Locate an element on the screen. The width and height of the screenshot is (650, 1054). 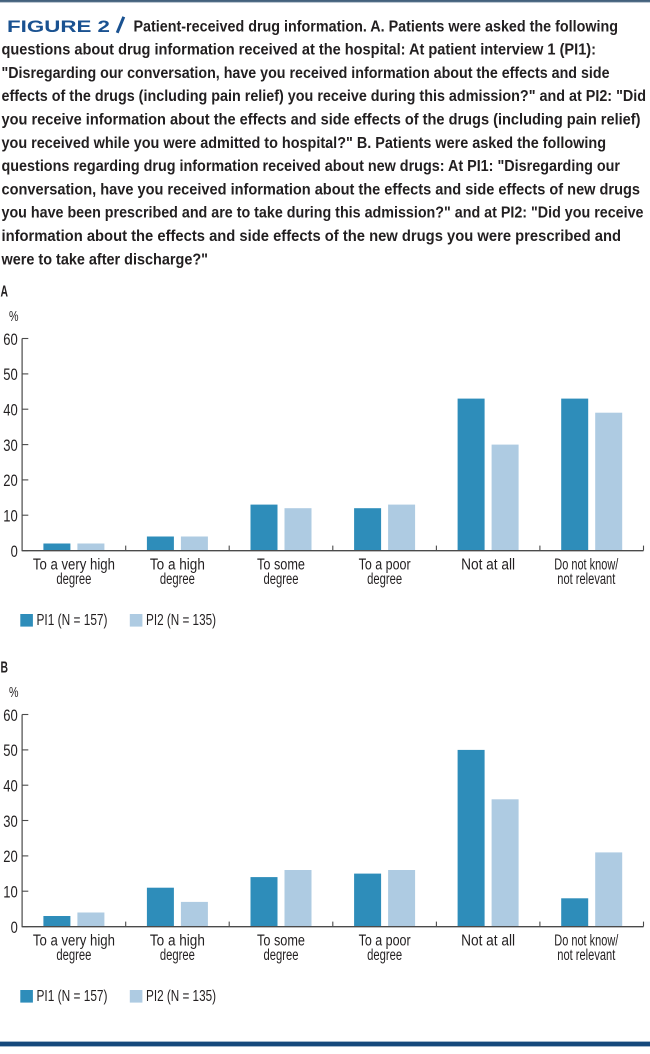
svg-text: A is located at coordinates (5, 291).